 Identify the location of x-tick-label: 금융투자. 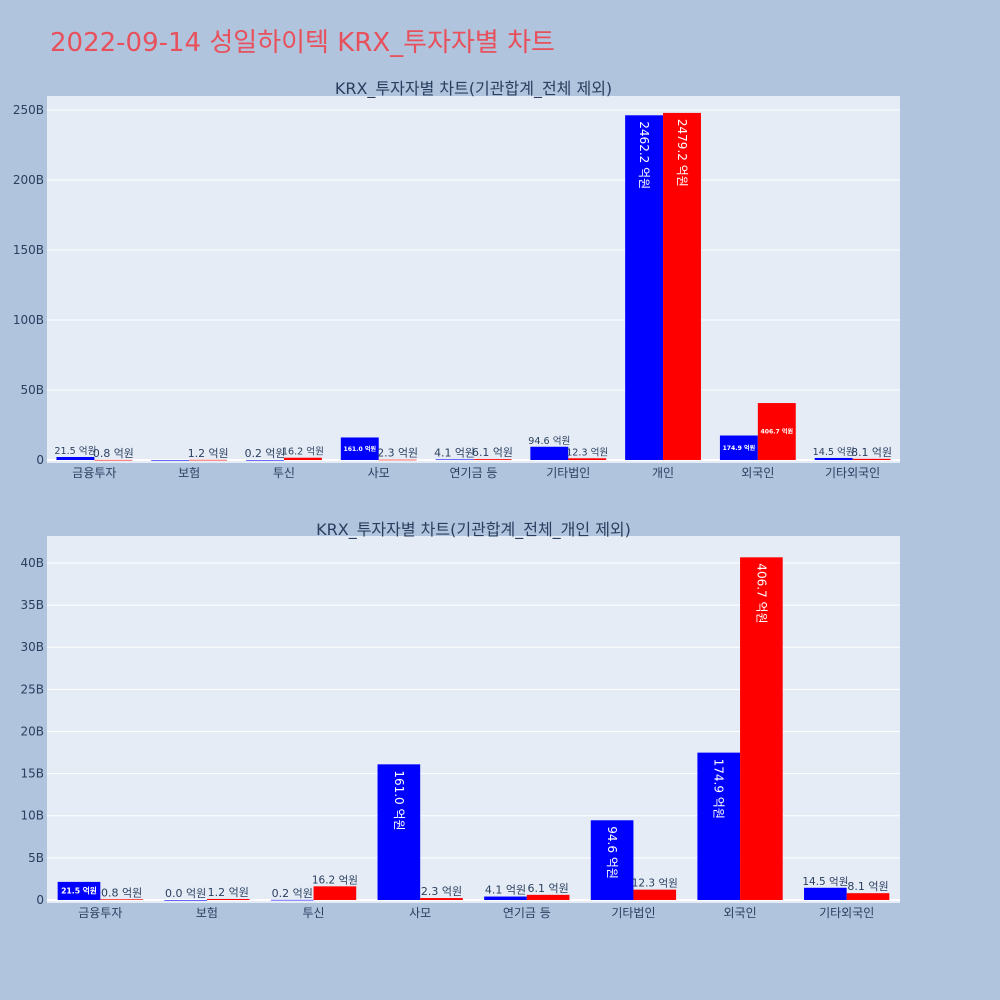
(100, 913).